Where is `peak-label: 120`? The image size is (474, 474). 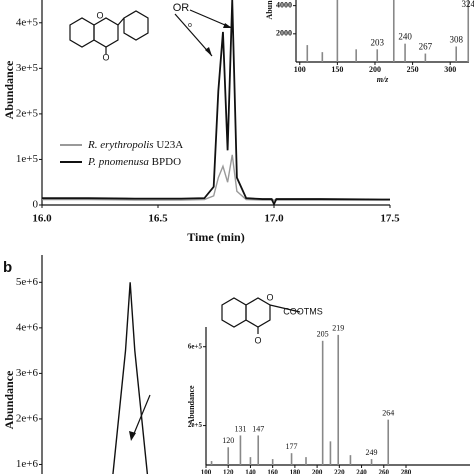
peak-label: 120 is located at coordinates (228, 440).